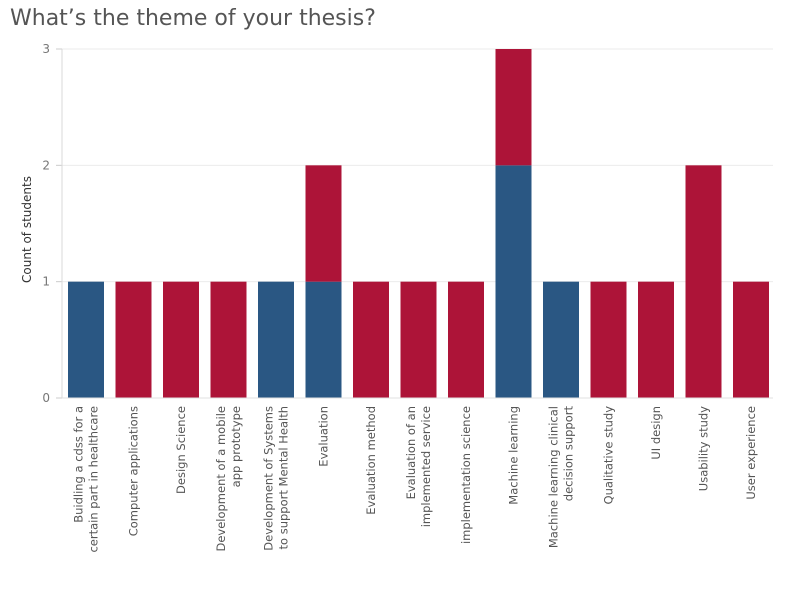 This screenshot has height=595, width=800. Describe the element at coordinates (751, 453) in the screenshot. I see `x-tick-label: User experience` at that location.